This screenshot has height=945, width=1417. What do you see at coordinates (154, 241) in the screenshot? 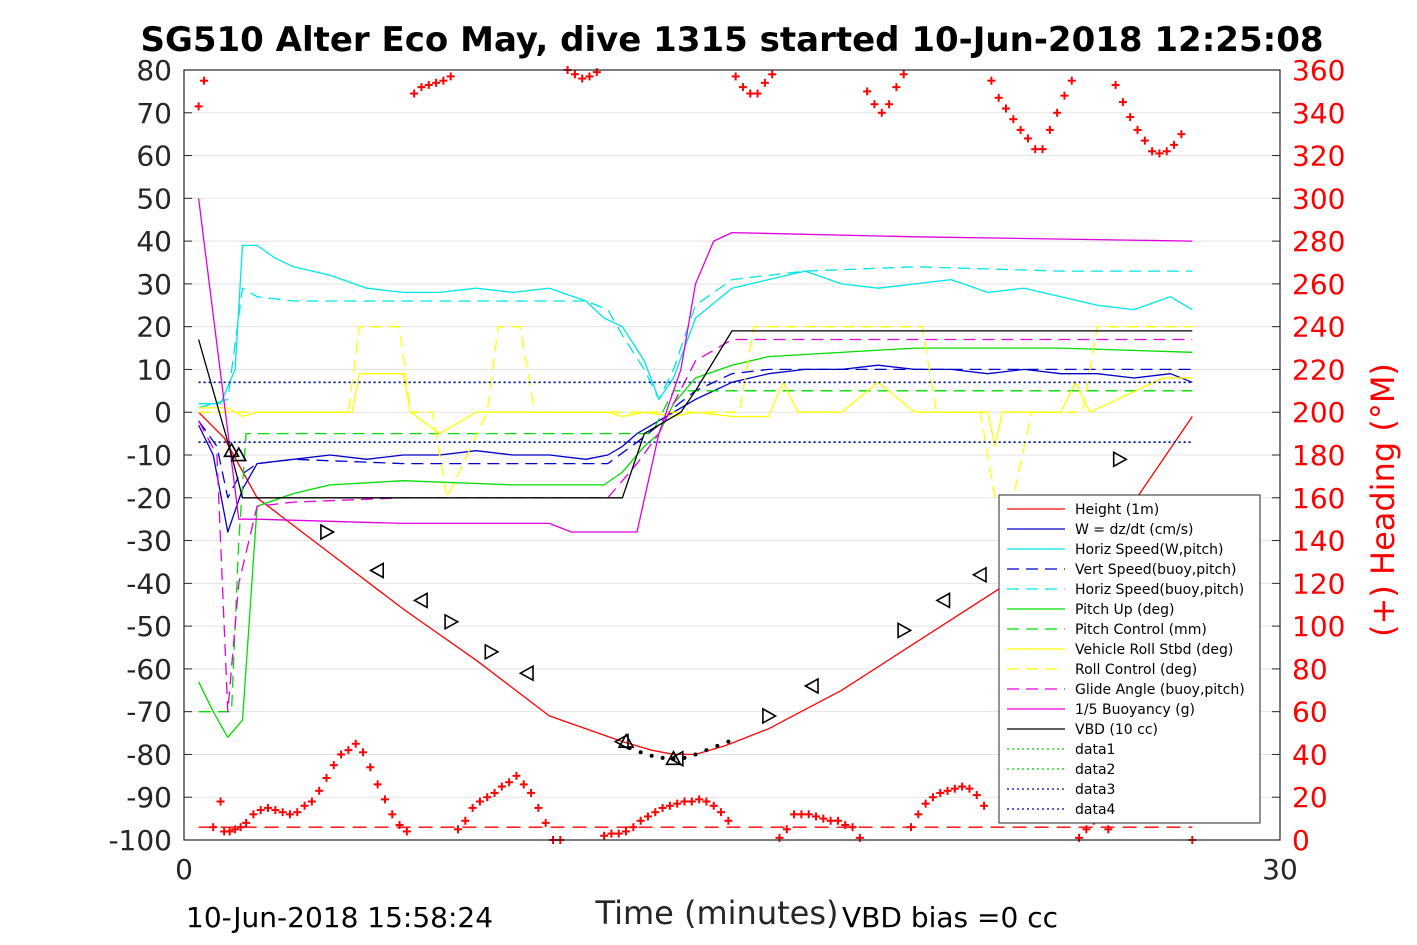
I see `left-tick-label: 40` at bounding box center [154, 241].